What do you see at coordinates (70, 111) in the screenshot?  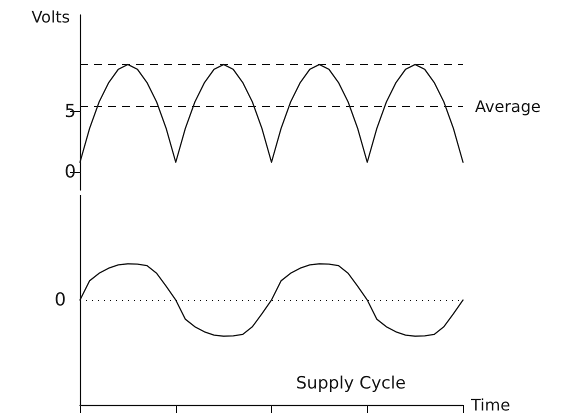 I see `y-tick-label: 5` at bounding box center [70, 111].